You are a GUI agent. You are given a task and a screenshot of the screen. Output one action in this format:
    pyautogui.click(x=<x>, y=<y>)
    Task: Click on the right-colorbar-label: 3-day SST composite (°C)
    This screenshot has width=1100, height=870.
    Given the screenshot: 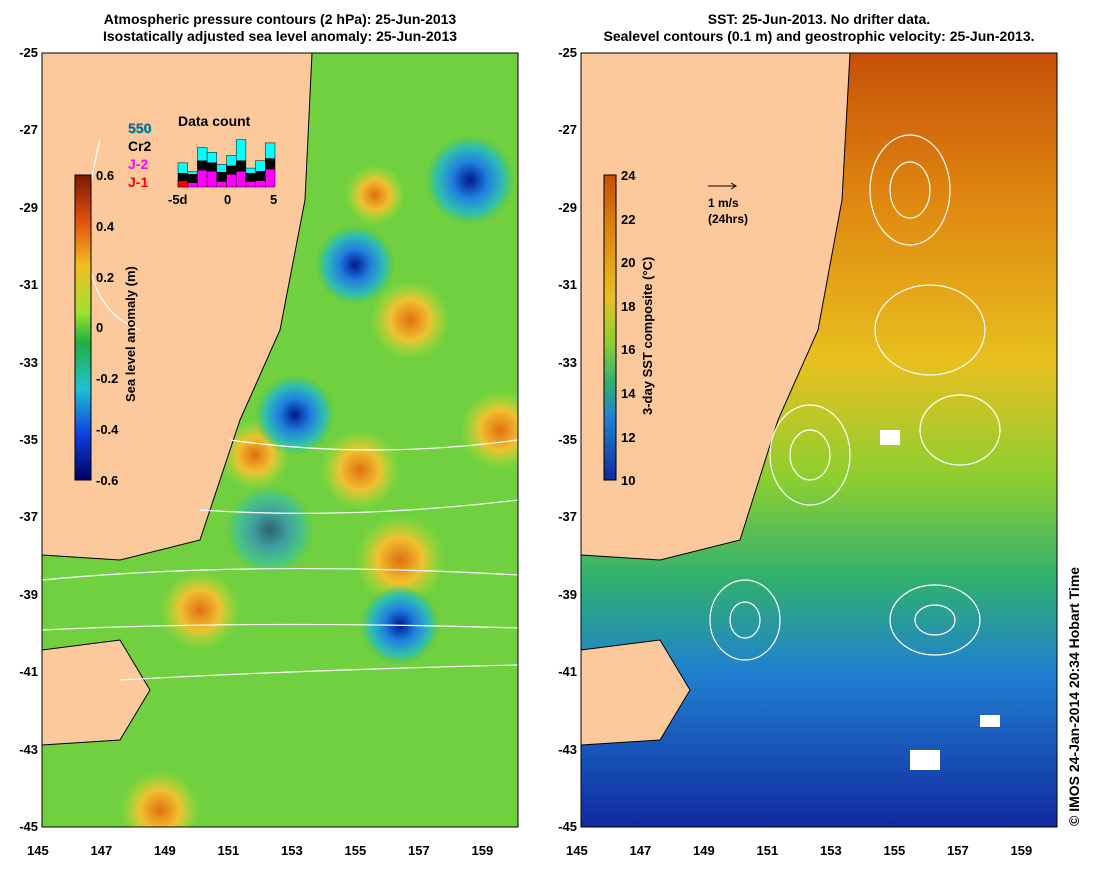 What is the action you would take?
    pyautogui.click(x=647, y=335)
    